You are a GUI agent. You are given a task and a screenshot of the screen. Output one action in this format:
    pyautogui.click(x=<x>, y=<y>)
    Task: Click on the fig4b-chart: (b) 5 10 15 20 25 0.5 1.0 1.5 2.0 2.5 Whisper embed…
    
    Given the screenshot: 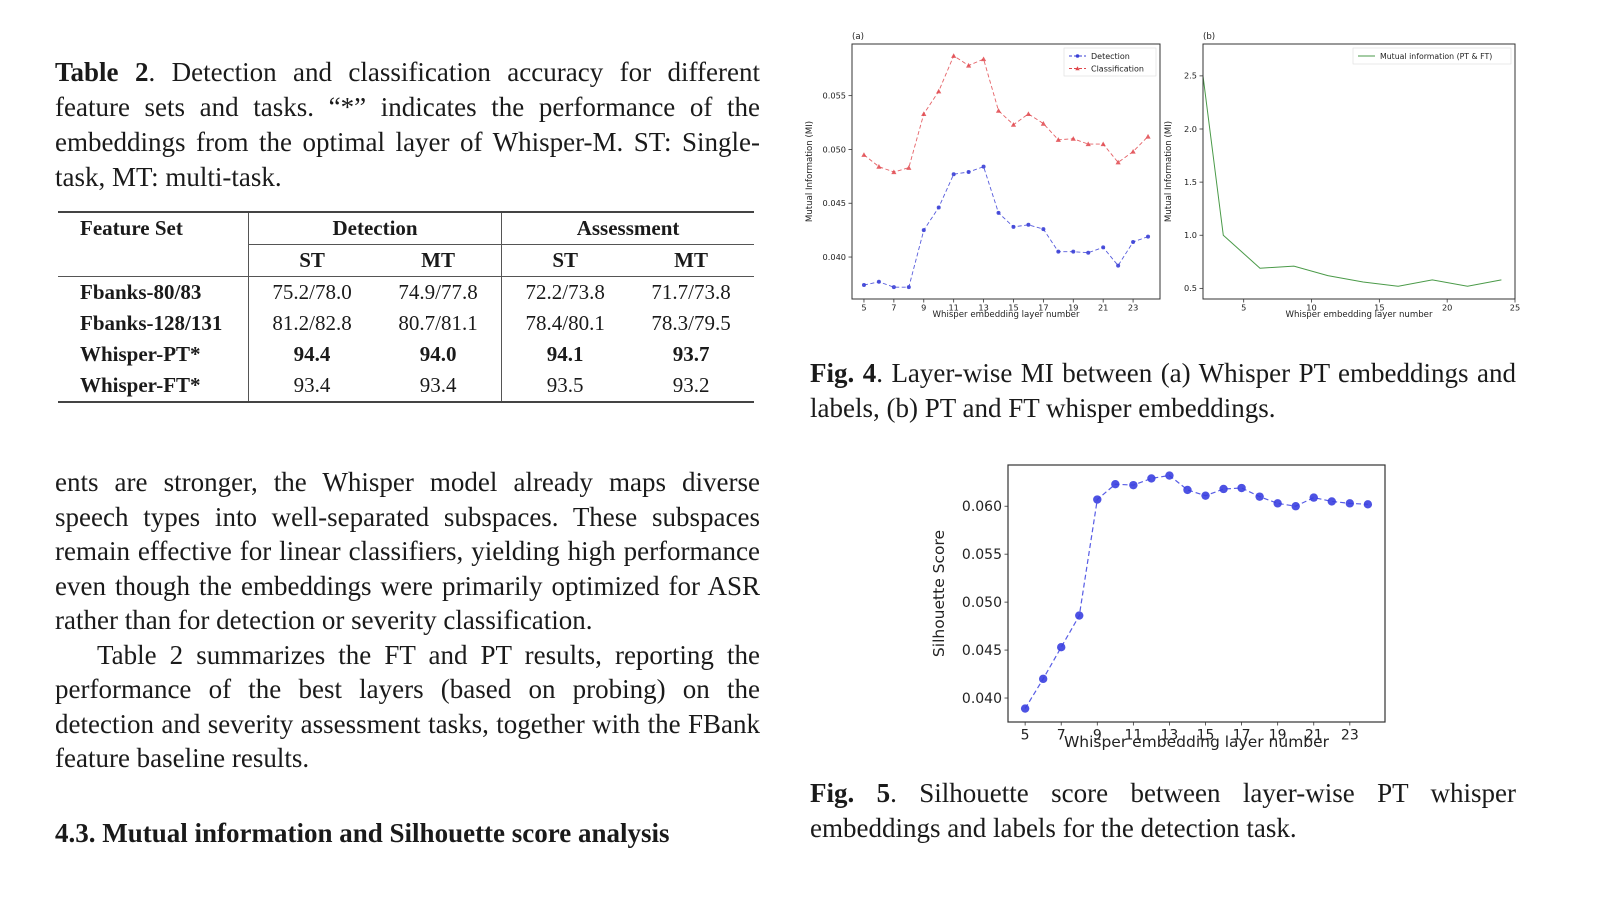 What is the action you would take?
    pyautogui.click(x=1342, y=176)
    